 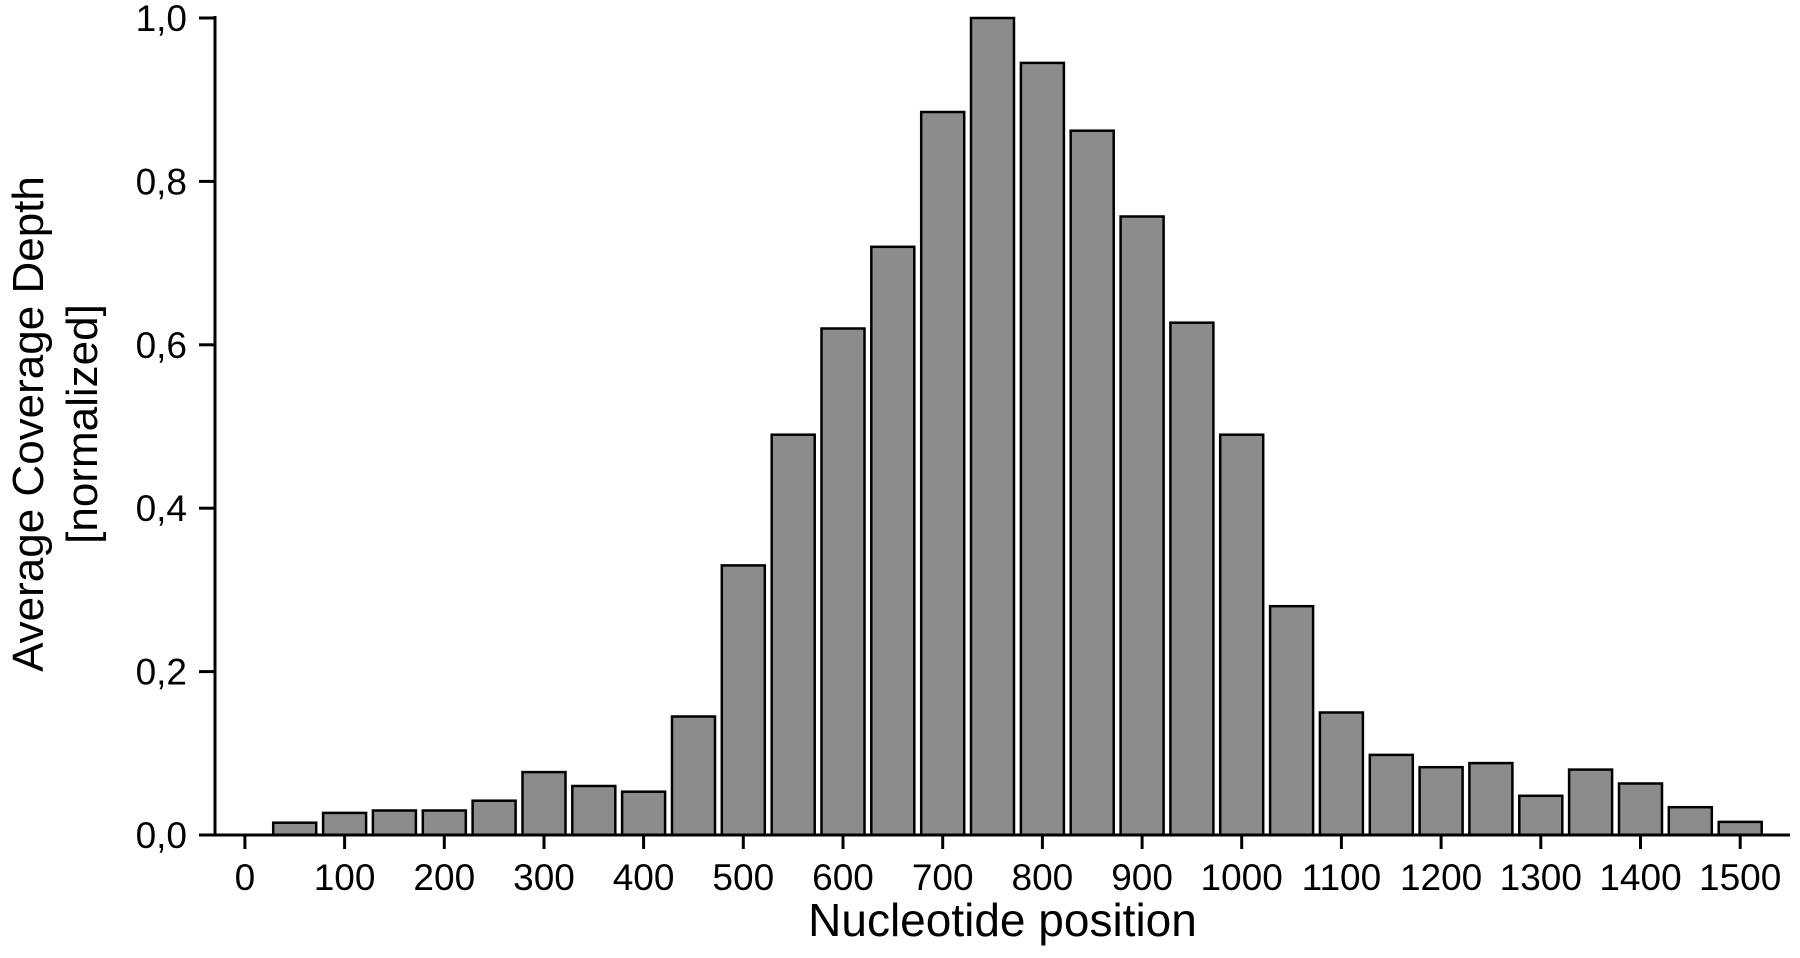 What do you see at coordinates (1640, 877) in the screenshot?
I see `x-tick-label: 1400` at bounding box center [1640, 877].